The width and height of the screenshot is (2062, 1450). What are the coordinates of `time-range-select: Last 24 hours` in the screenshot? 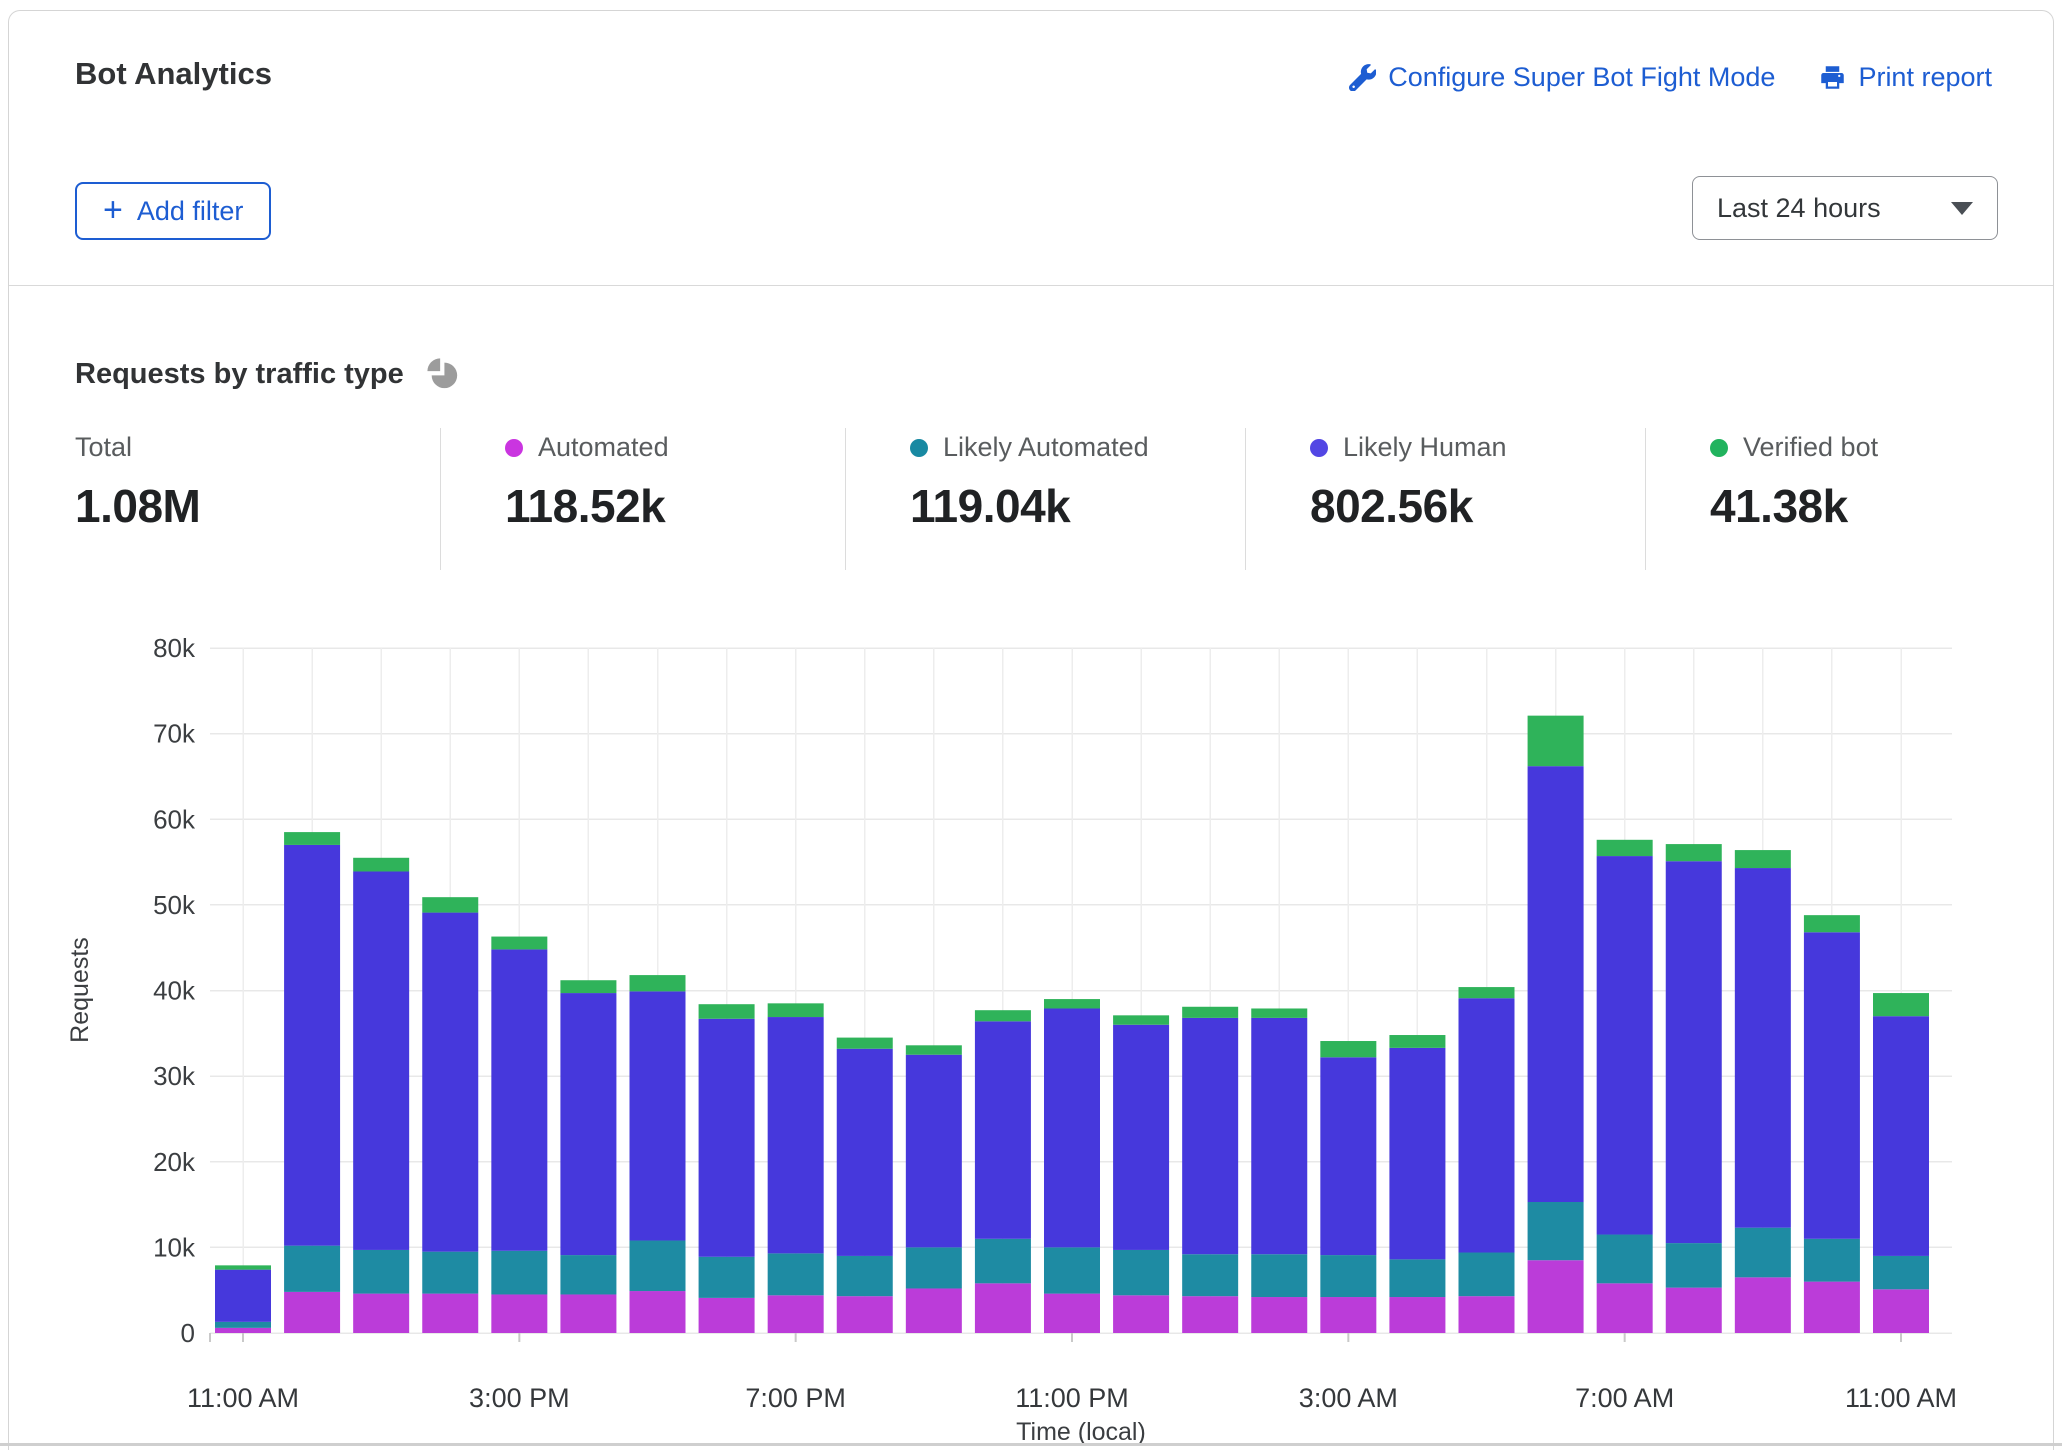 It's located at (1845, 208).